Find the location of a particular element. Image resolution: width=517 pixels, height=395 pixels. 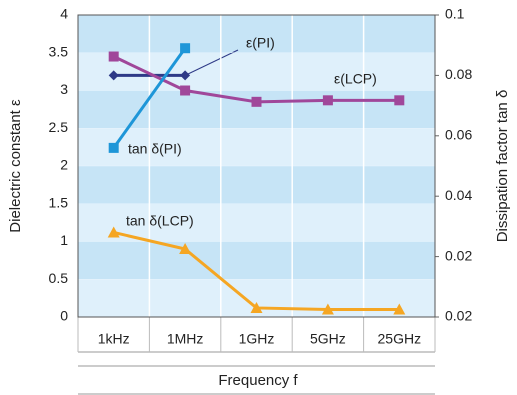

series-label: tan δ(PI) is located at coordinates (155, 149).